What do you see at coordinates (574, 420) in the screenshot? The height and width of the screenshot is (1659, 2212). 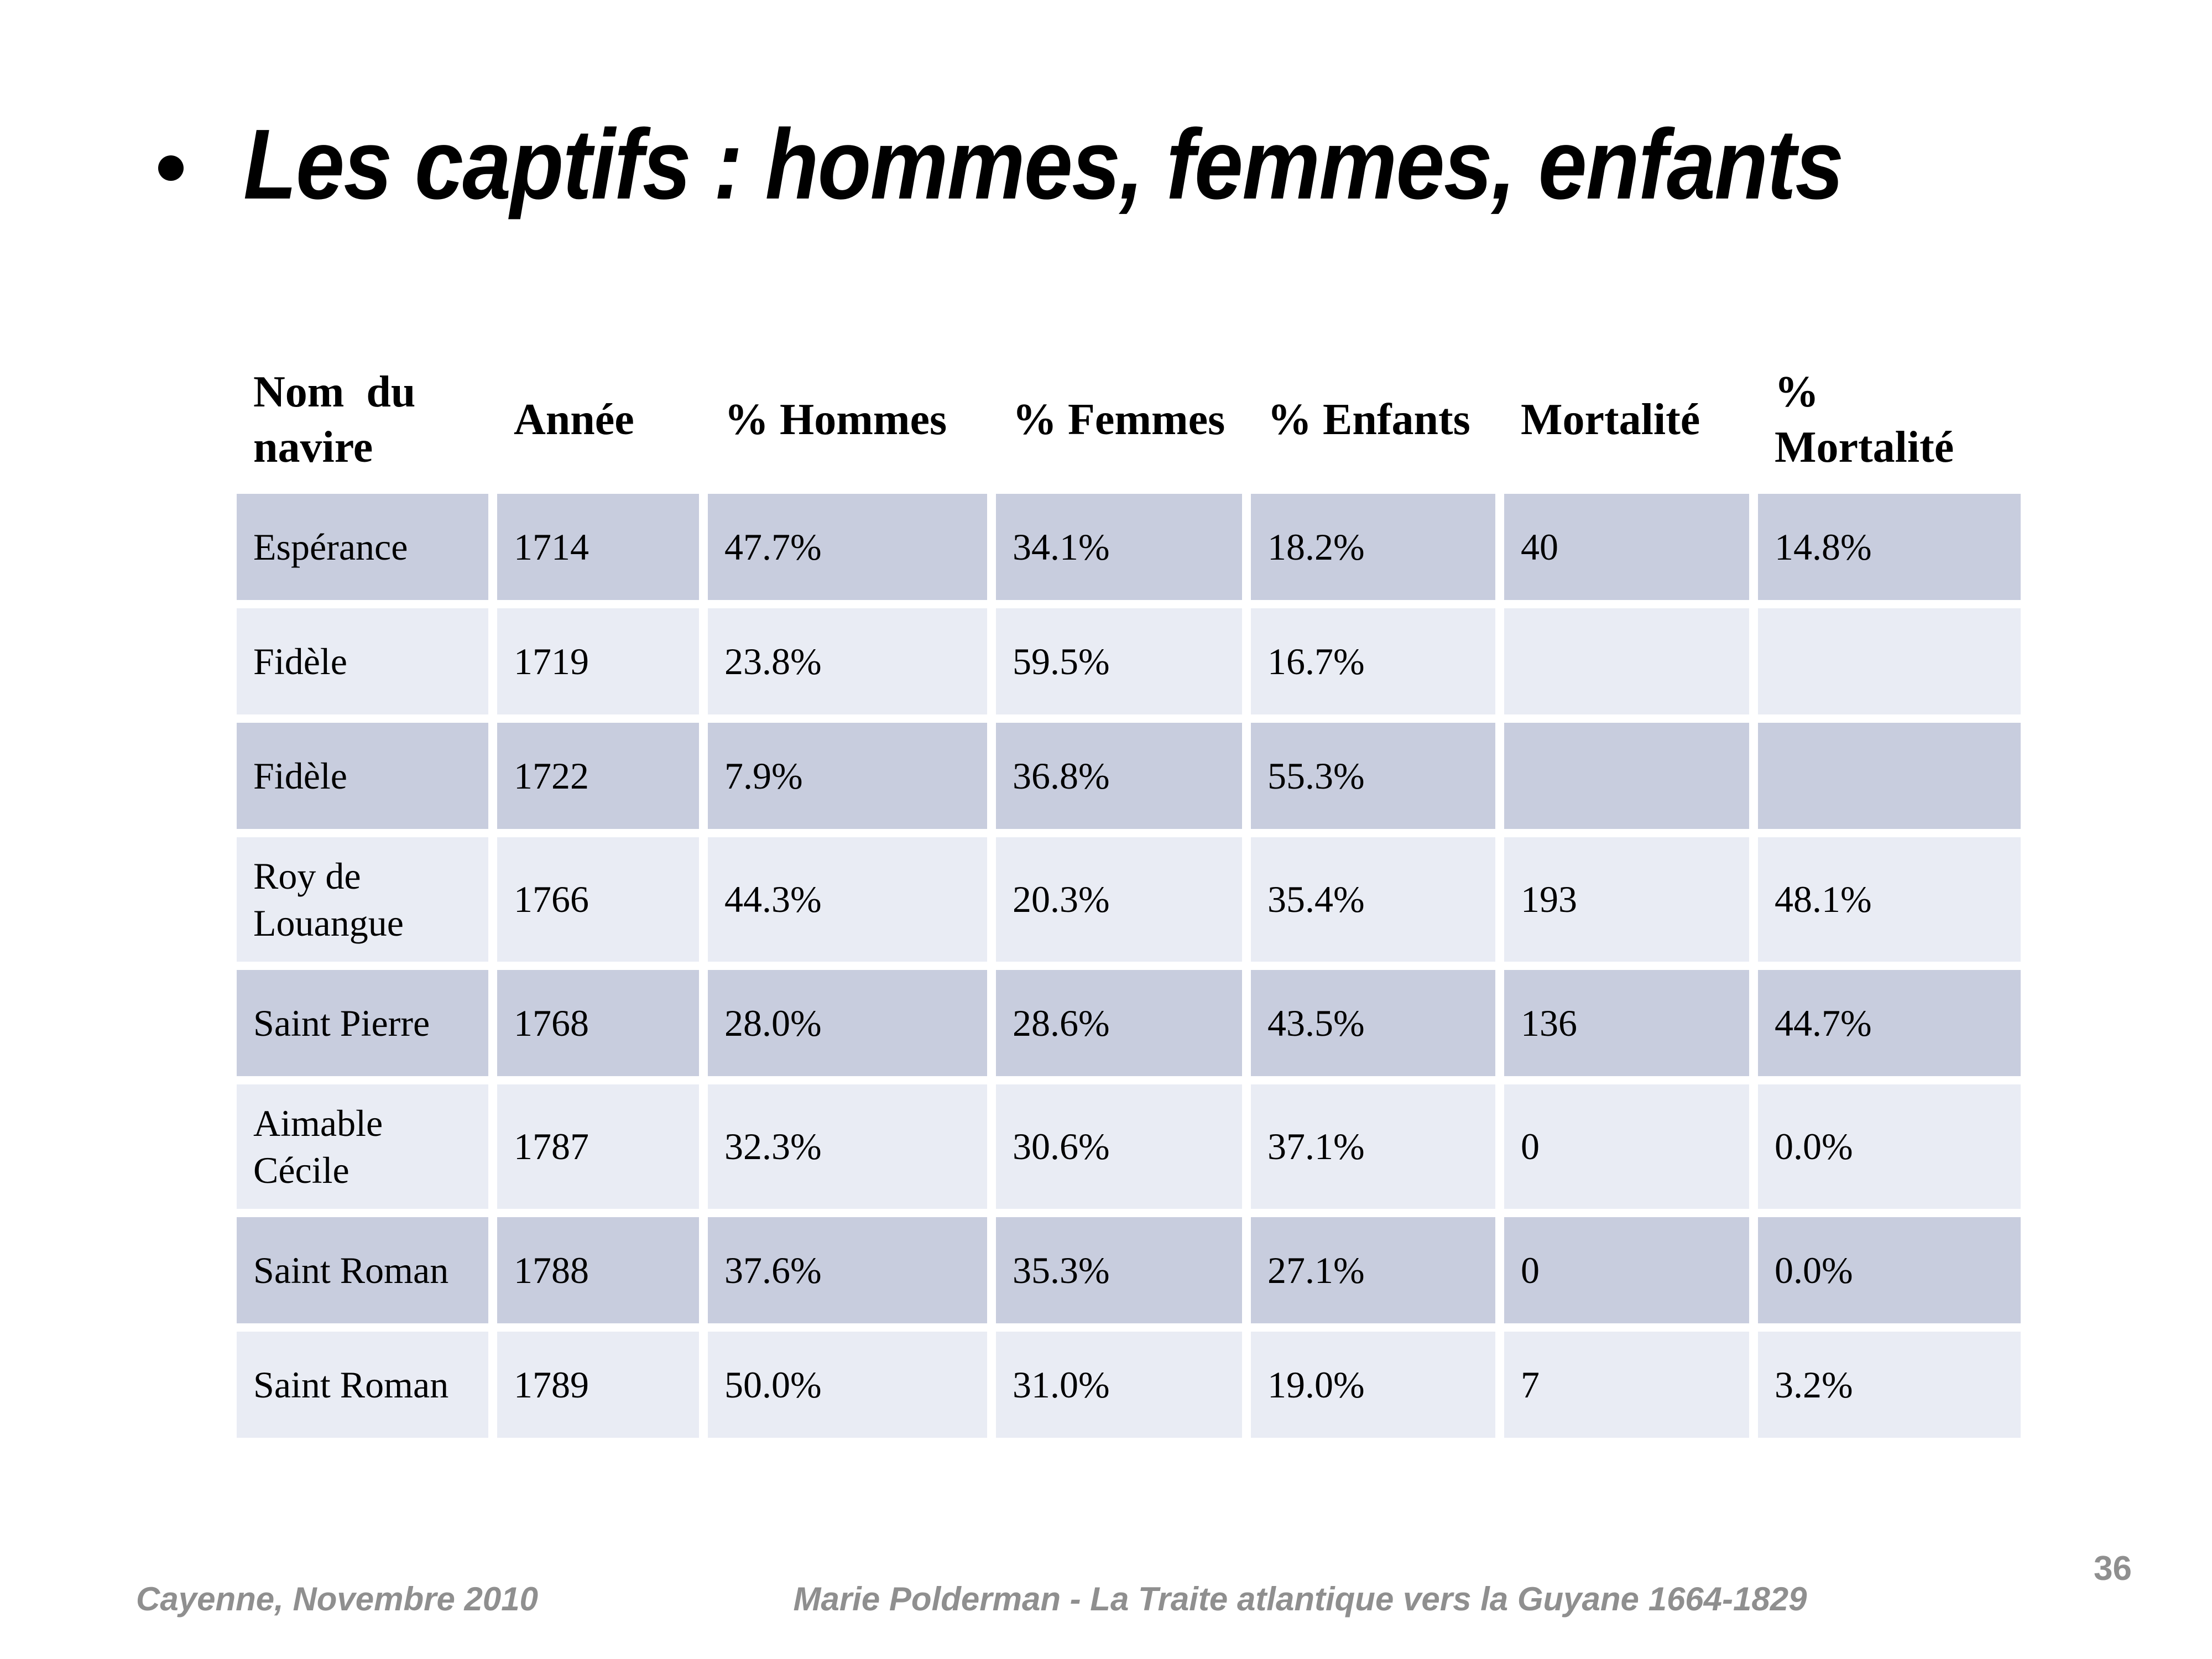 I see `column-header: Année` at bounding box center [574, 420].